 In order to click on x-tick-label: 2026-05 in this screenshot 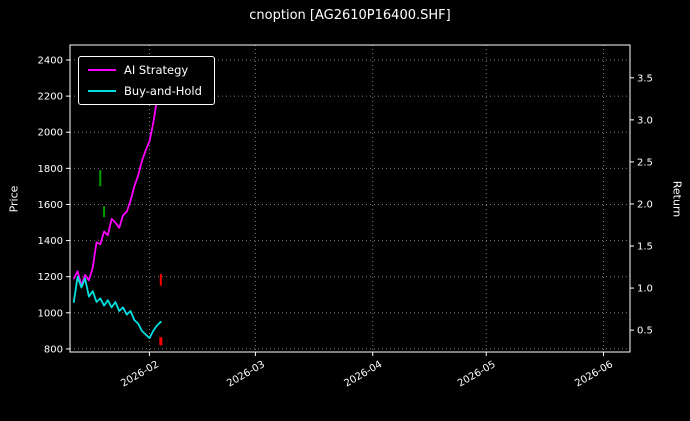, I will do `click(477, 374)`.